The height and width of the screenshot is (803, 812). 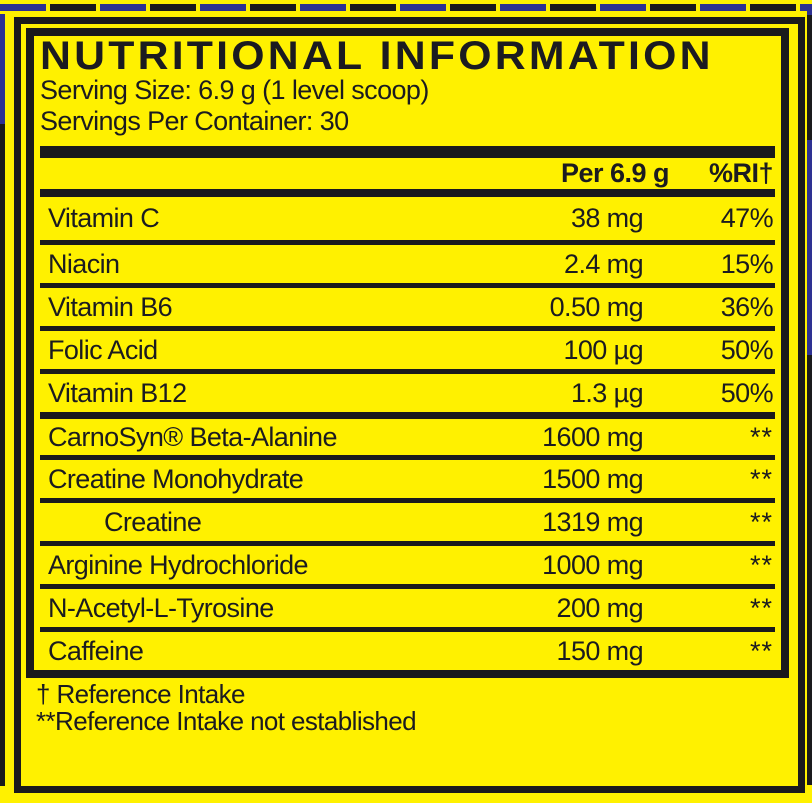 I want to click on nutrient-name: Vitamin B6, so click(x=110, y=306).